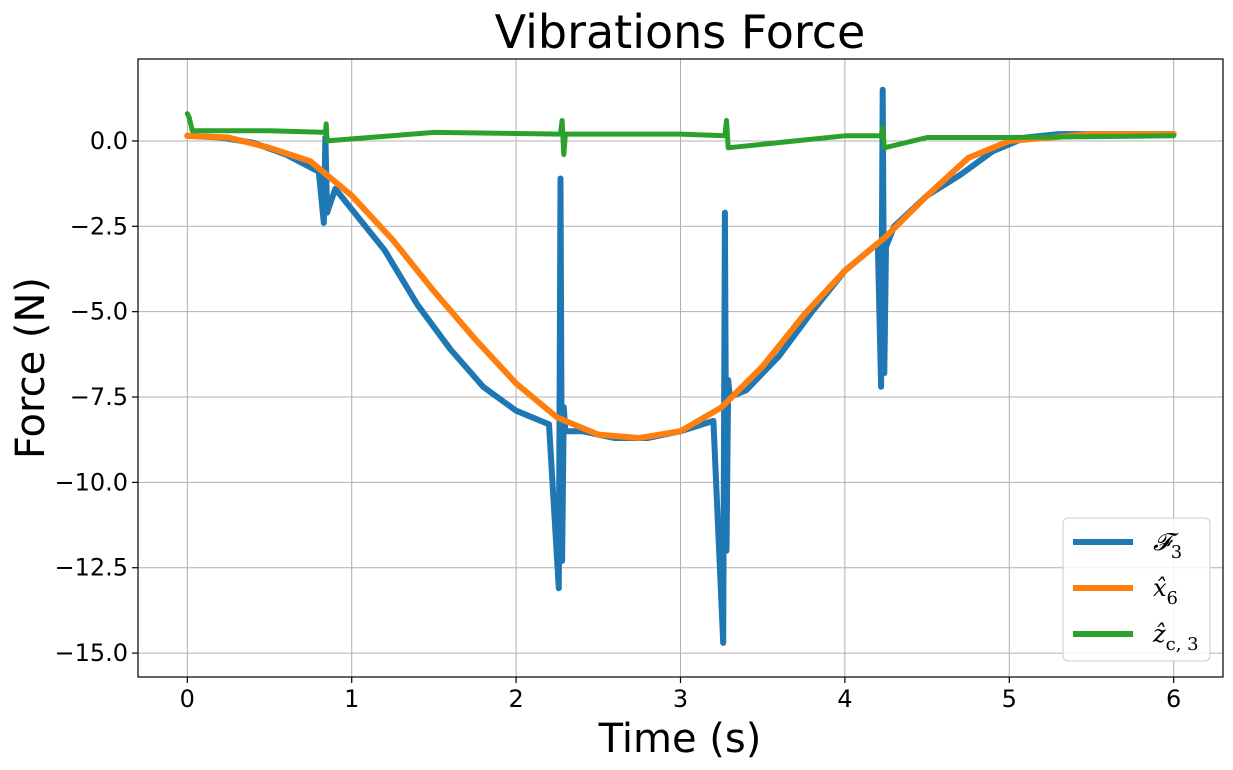 This screenshot has height=770, width=1233. What do you see at coordinates (1182, 644) in the screenshot?
I see `legend-label-subscript: c, 3` at bounding box center [1182, 644].